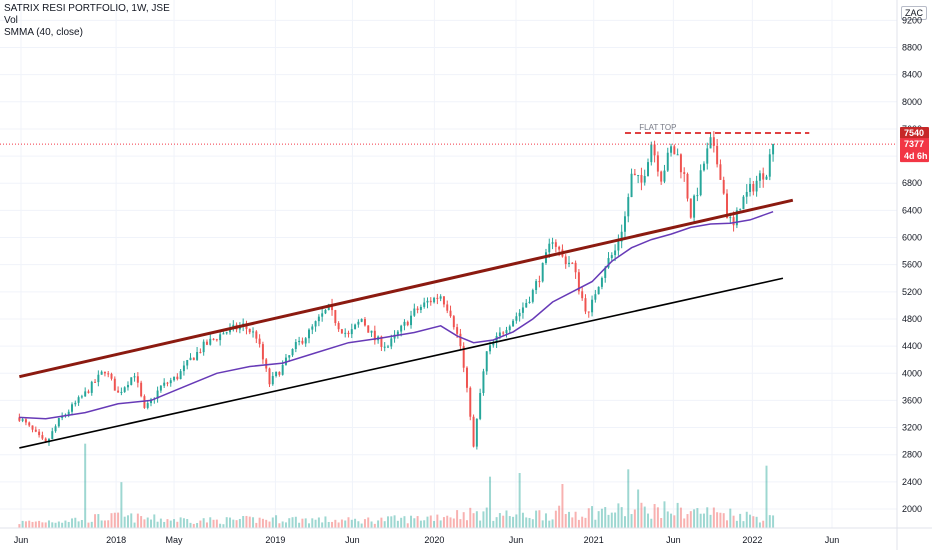  Describe the element at coordinates (43, 32) in the screenshot. I see `smma-indicator-label: SMMA (40, close)` at that location.